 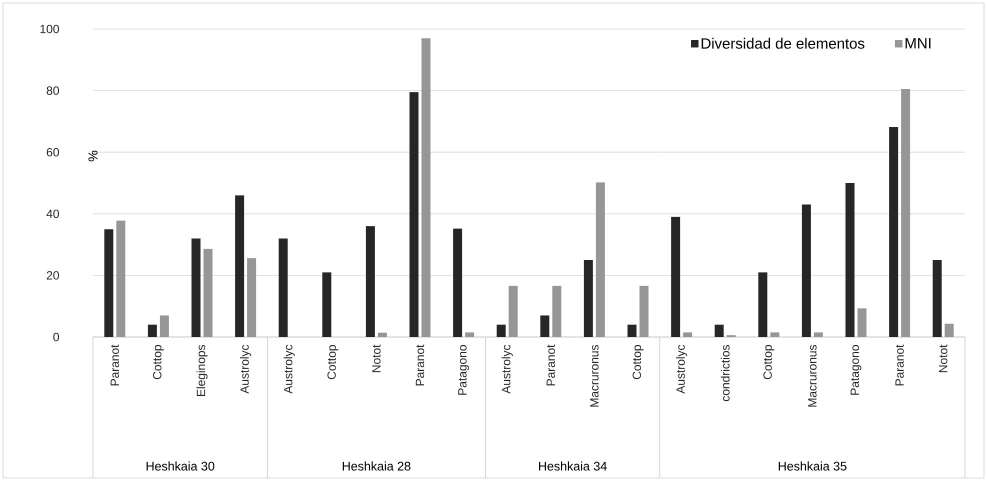 I want to click on legend-label: Diversidad de elementos, so click(x=783, y=43).